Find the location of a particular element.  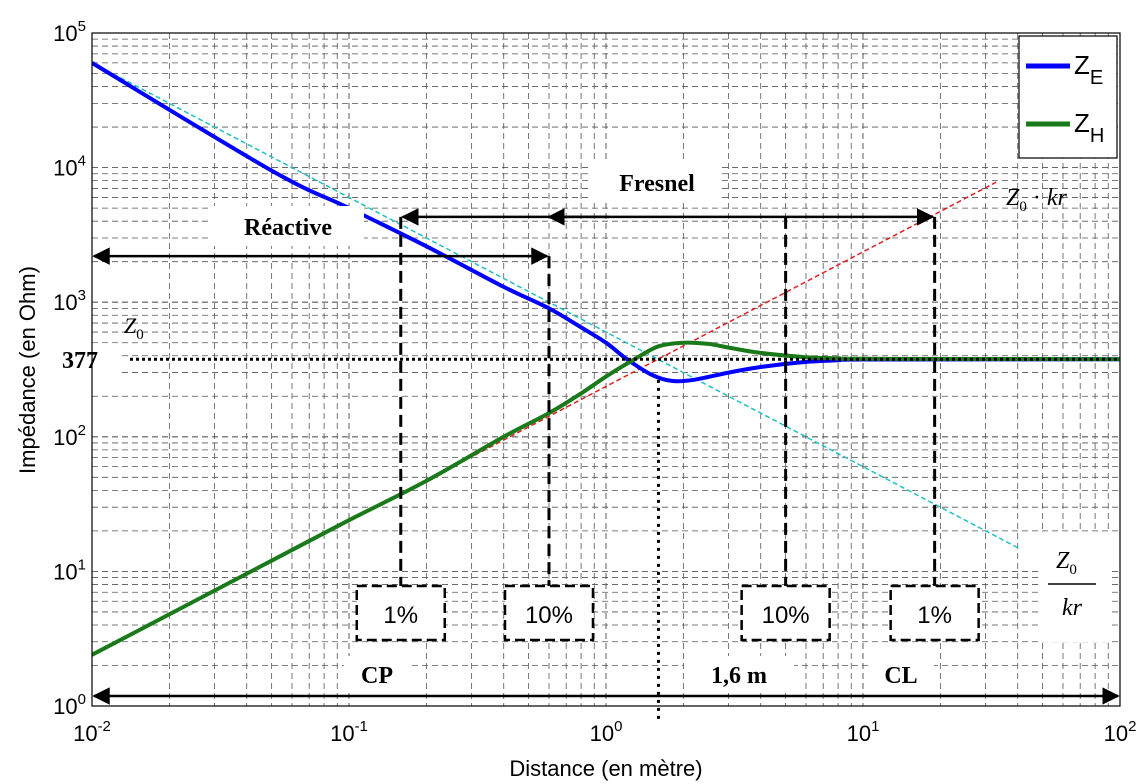

z0-over-kr-numerator: Z0 is located at coordinates (1066, 563).